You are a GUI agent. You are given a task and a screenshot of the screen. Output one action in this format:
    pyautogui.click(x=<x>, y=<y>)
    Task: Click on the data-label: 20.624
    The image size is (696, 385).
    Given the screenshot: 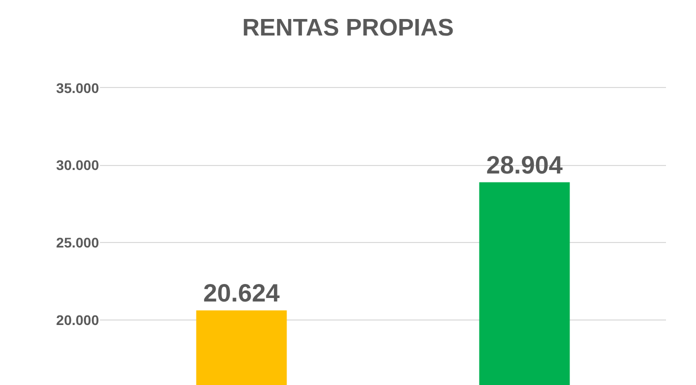 What is the action you would take?
    pyautogui.click(x=241, y=293)
    